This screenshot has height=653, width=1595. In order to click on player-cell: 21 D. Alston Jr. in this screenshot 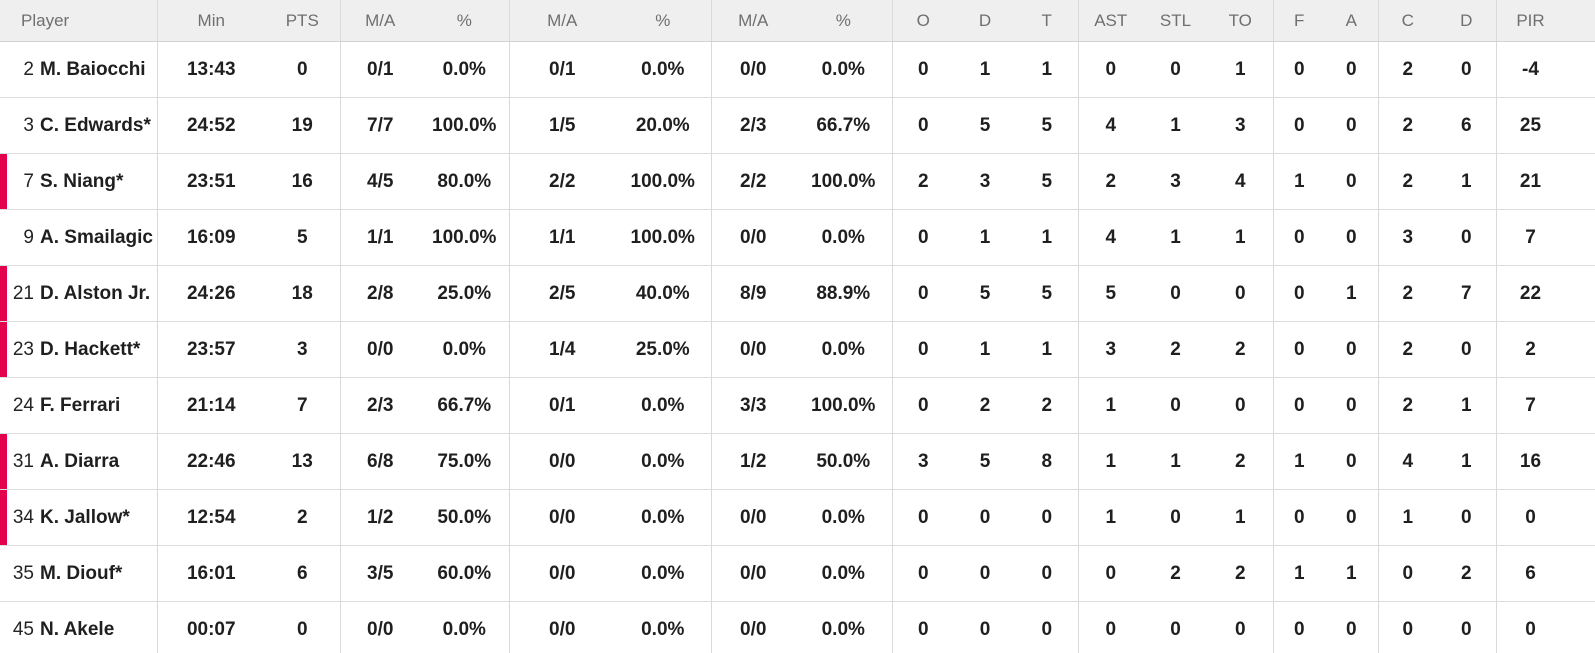, I will do `click(78, 293)`.